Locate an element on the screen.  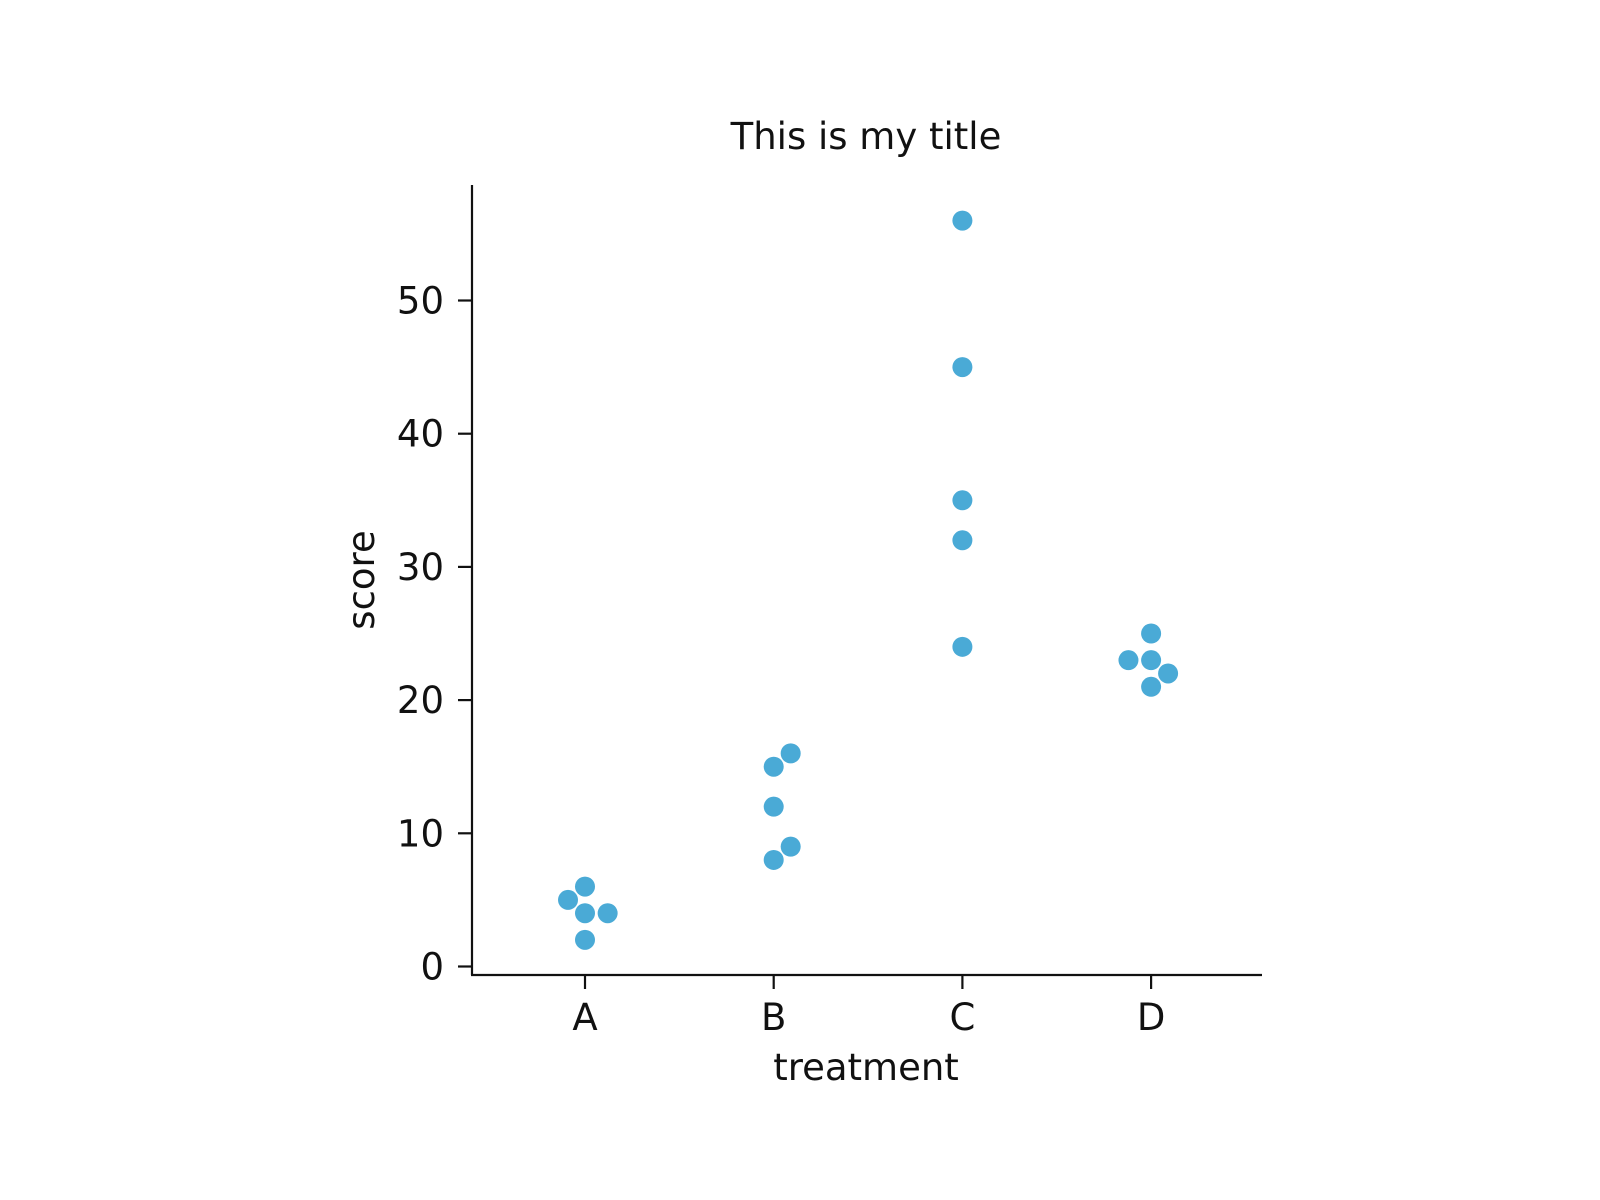
x-axis-ticks: A B C D is located at coordinates (868, 1007).